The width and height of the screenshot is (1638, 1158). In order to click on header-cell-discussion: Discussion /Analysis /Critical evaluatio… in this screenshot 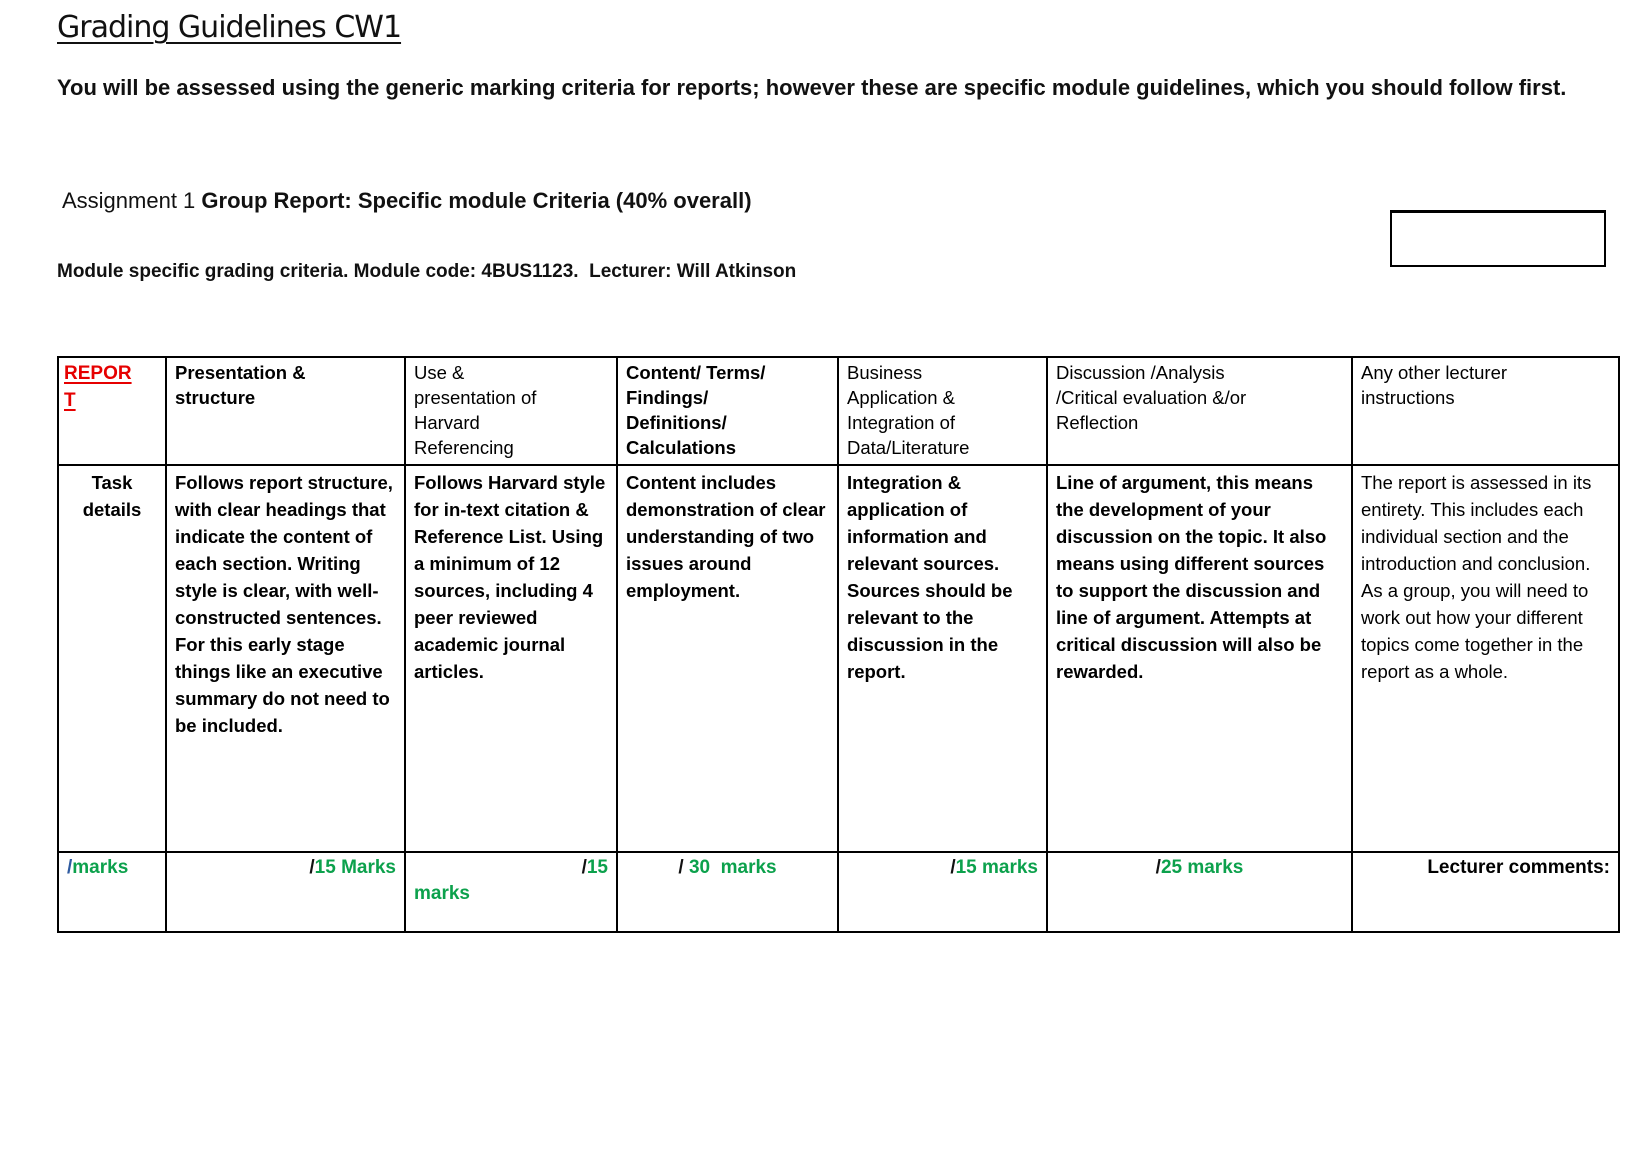, I will do `click(1199, 411)`.